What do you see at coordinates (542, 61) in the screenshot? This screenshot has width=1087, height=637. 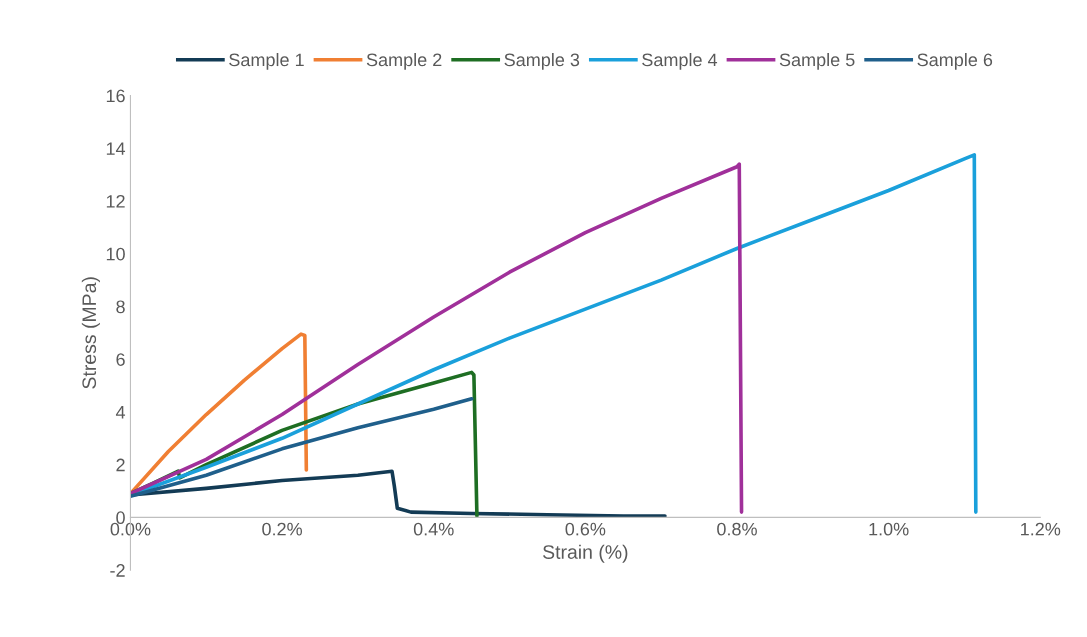 I see `legend-label: Sample 3` at bounding box center [542, 61].